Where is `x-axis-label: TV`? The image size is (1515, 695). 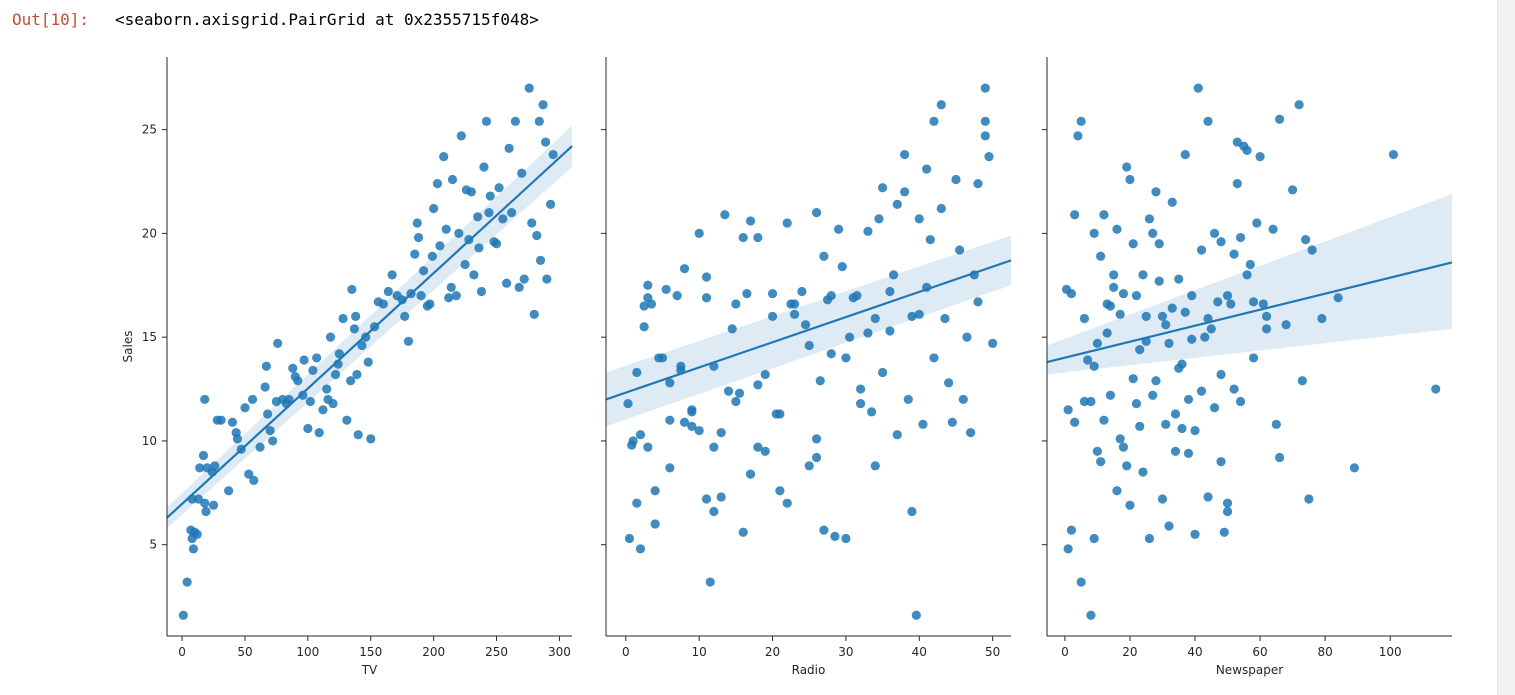
x-axis-label: TV is located at coordinates (369, 670).